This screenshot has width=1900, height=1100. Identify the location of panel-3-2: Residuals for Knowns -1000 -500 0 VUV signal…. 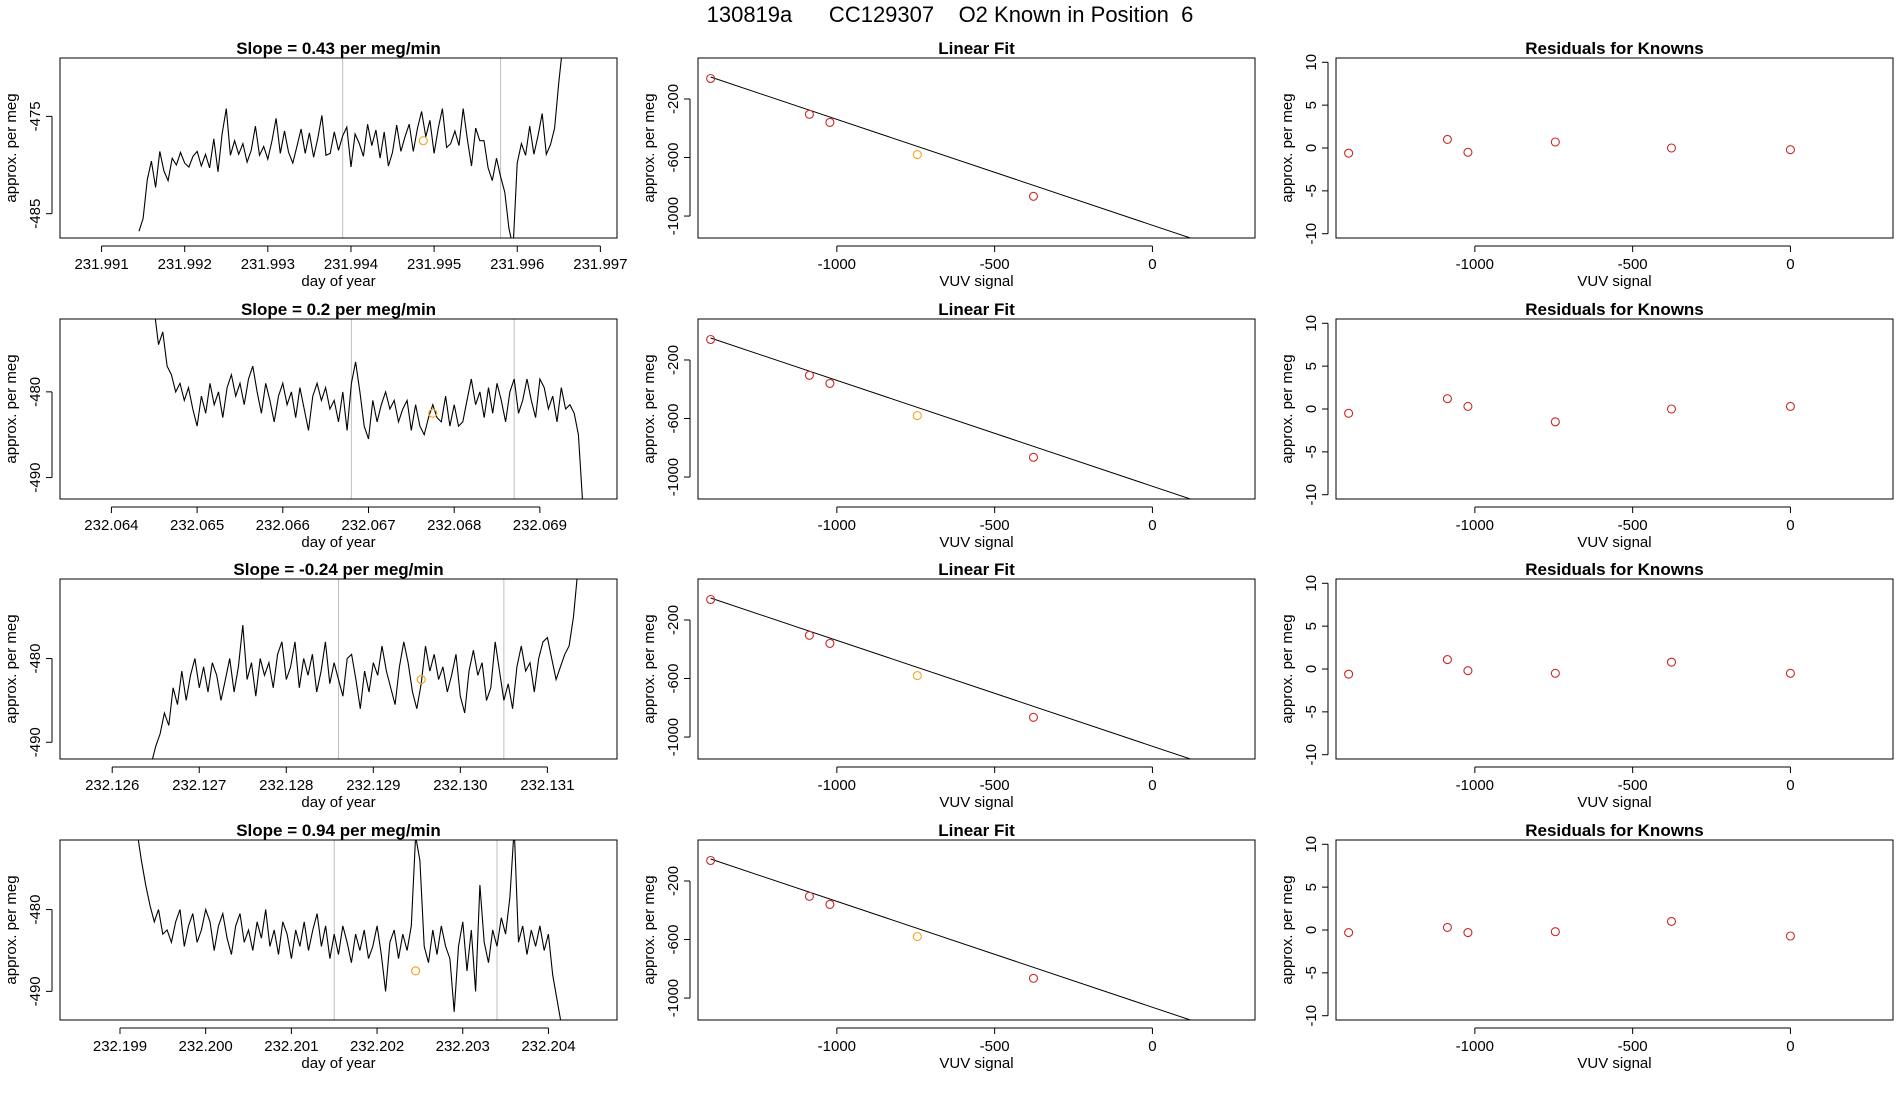
(1586, 946).